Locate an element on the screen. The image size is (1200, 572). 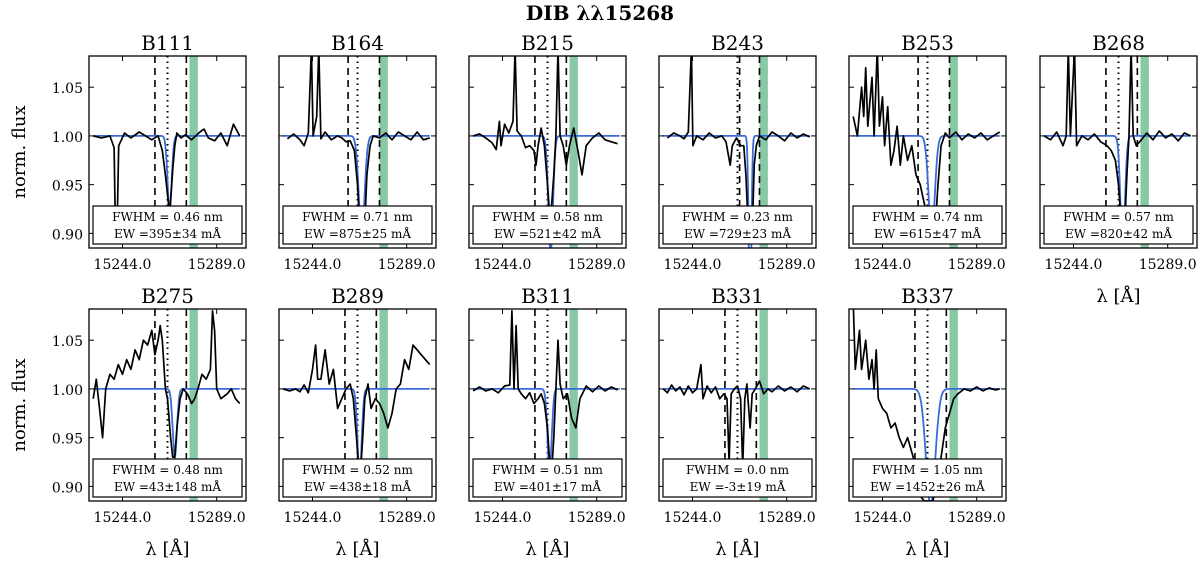
panel-title: B289 is located at coordinates (357, 296).